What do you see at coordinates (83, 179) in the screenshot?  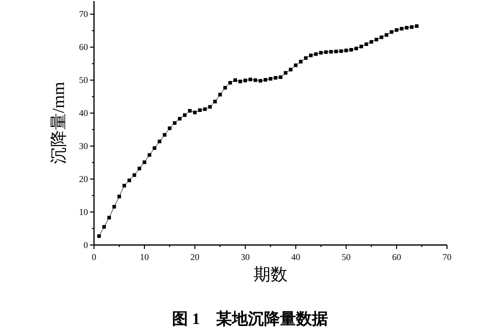 I see `y-tick-label: 20` at bounding box center [83, 179].